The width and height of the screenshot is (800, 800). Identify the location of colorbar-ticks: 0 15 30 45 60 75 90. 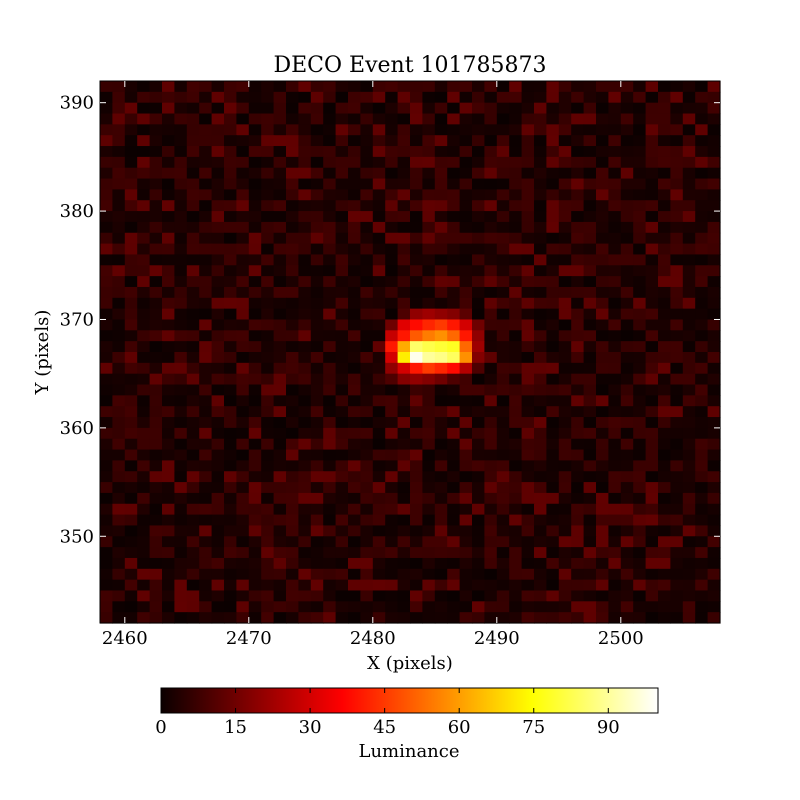
(387, 713).